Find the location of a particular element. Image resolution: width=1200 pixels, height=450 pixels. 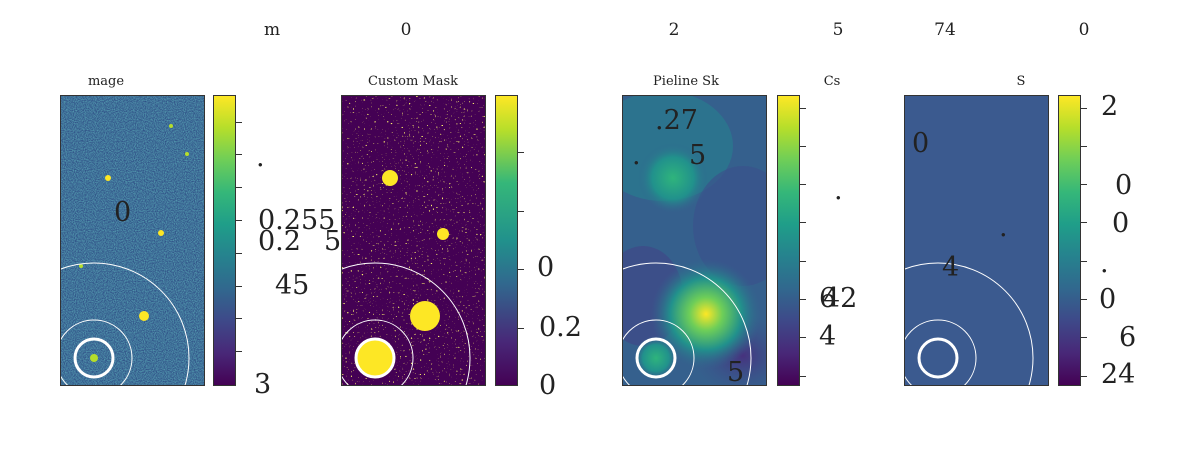

mask-heatmap is located at coordinates (413, 240).